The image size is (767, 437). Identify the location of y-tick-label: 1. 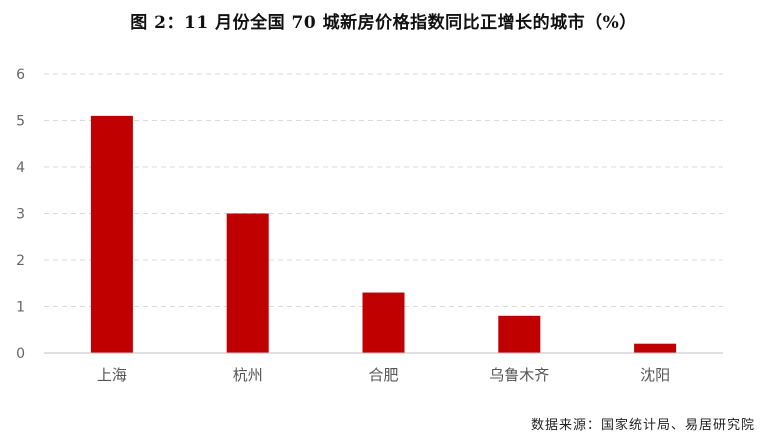
(20, 308).